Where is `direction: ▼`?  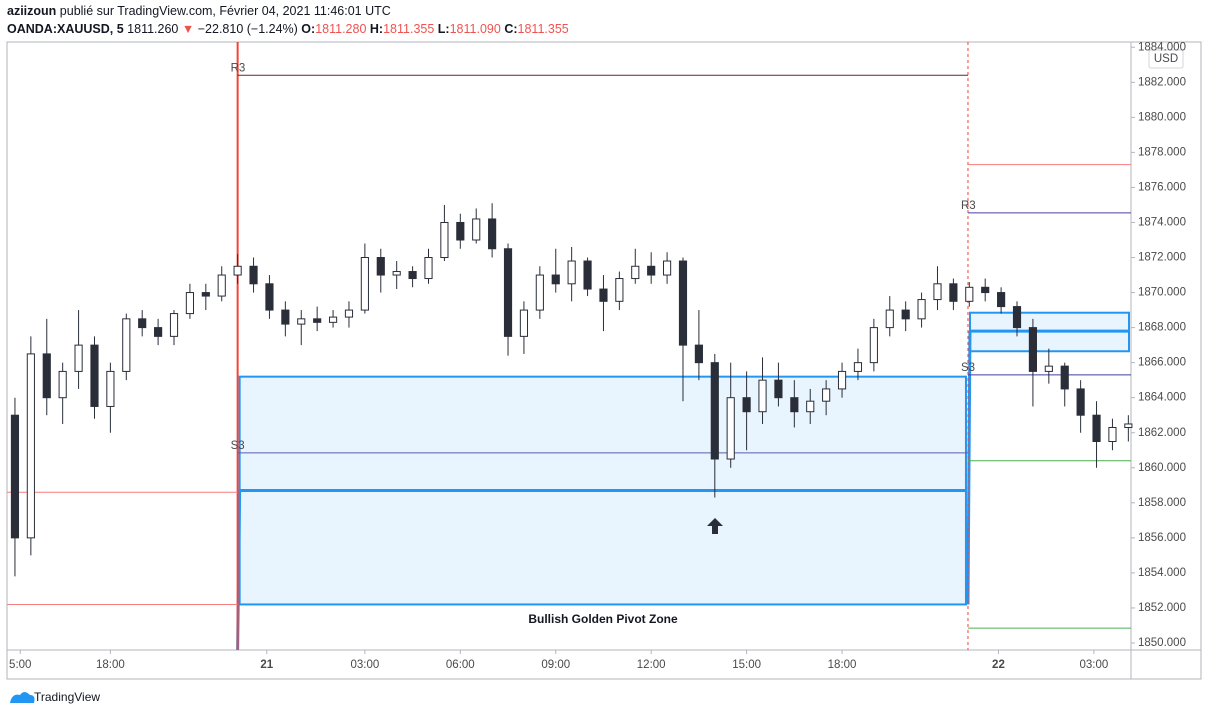
direction: ▼ is located at coordinates (188, 29).